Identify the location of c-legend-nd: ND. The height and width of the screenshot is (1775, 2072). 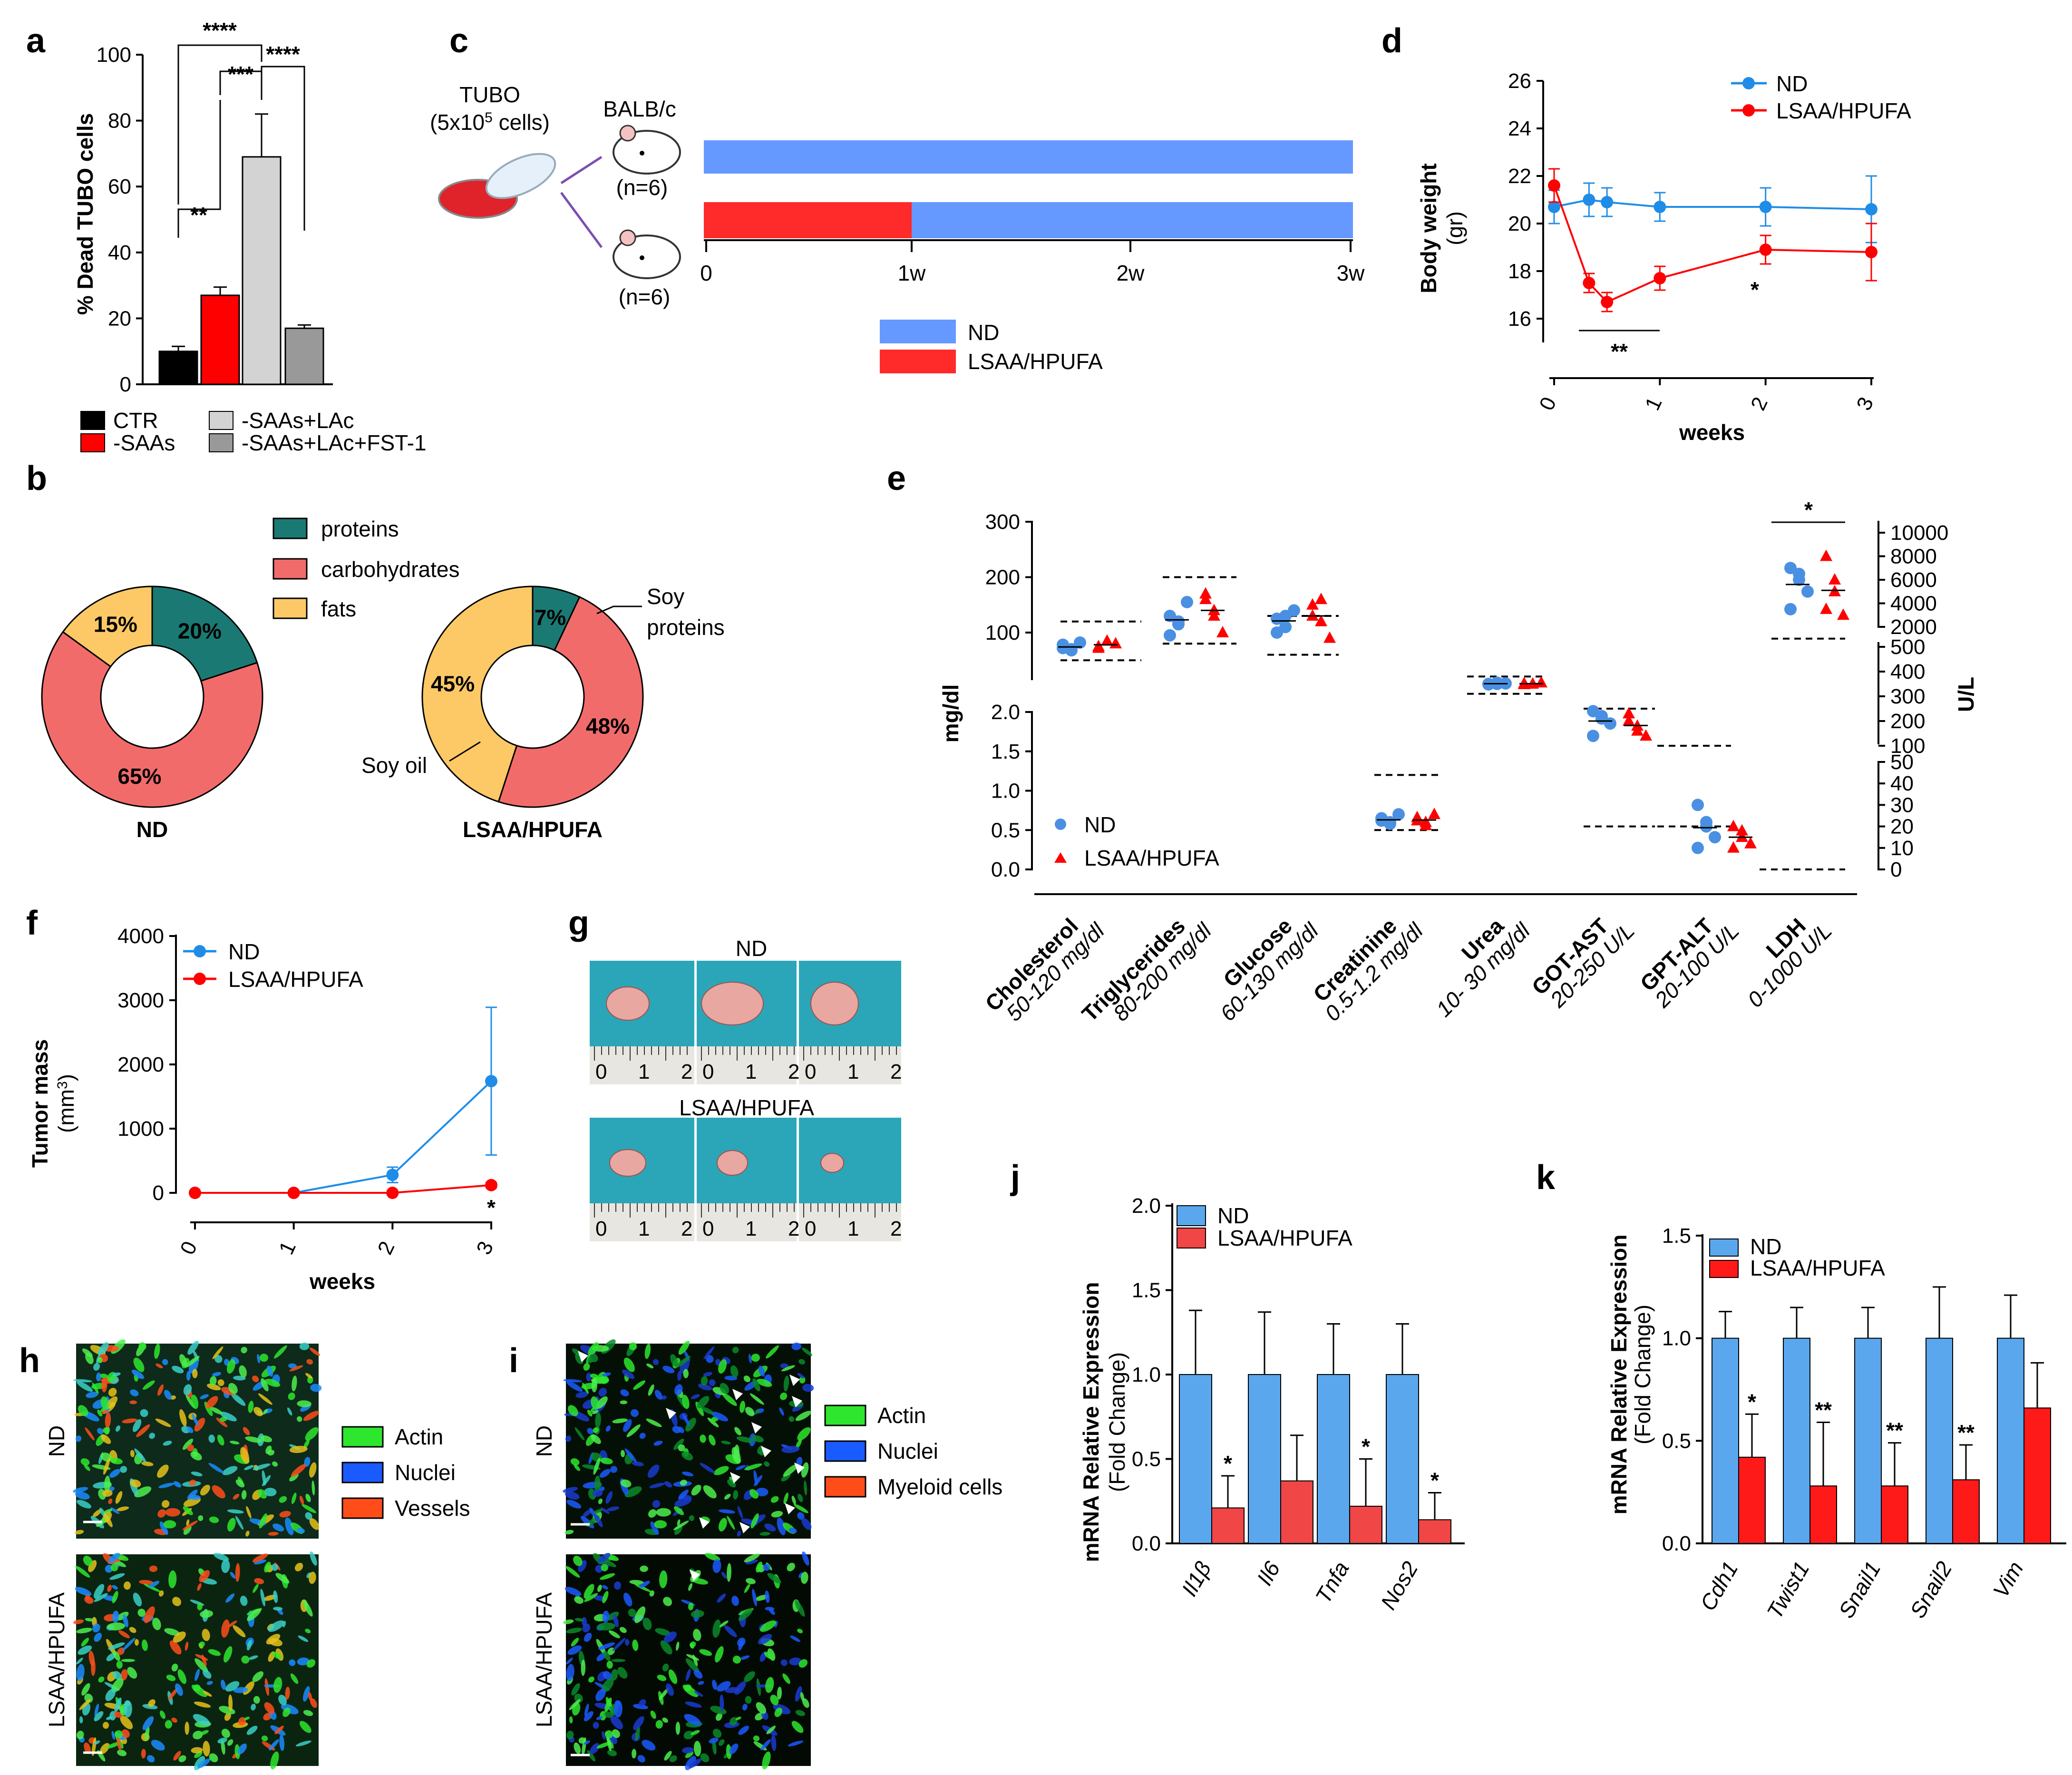
(984, 332).